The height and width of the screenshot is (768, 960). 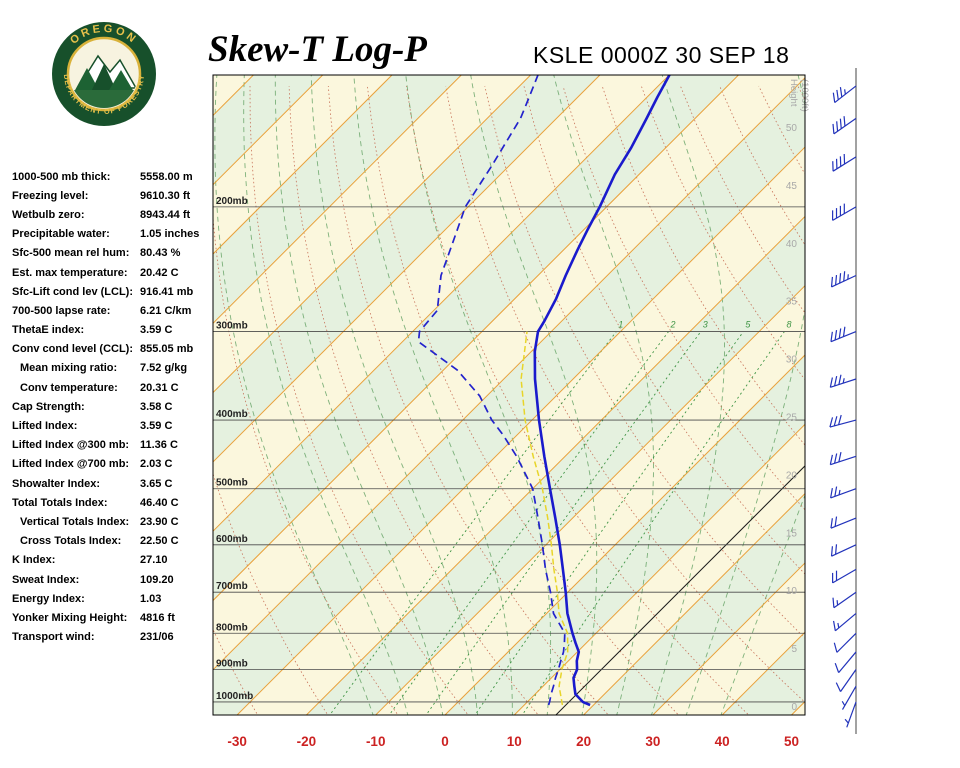 I want to click on temperature-axis: -30 -20 -10 0 10 20 30 40 50, so click(x=513, y=741).